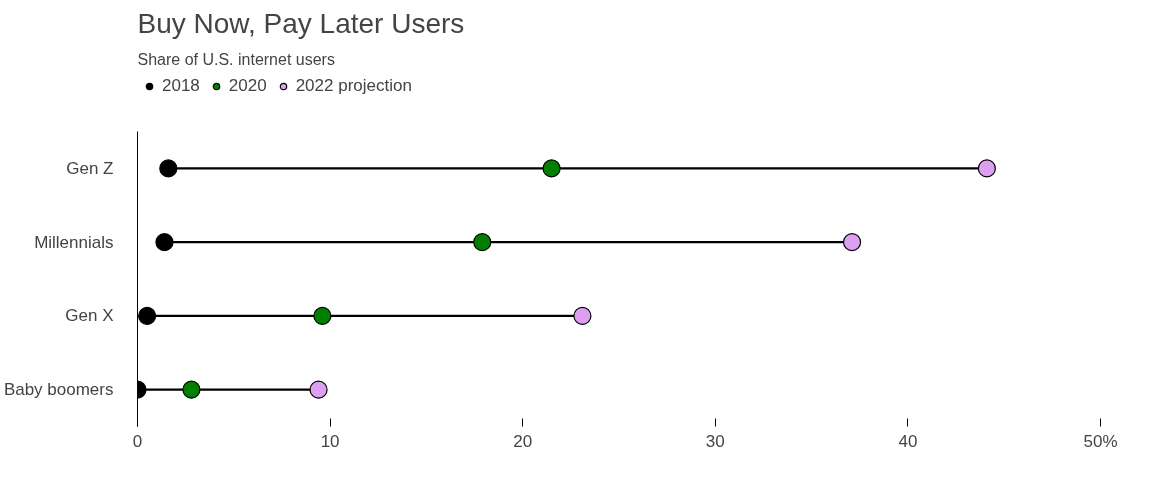 This screenshot has height=486, width=1155. Describe the element at coordinates (1100, 441) in the screenshot. I see `x-tick-label: 50%` at that location.